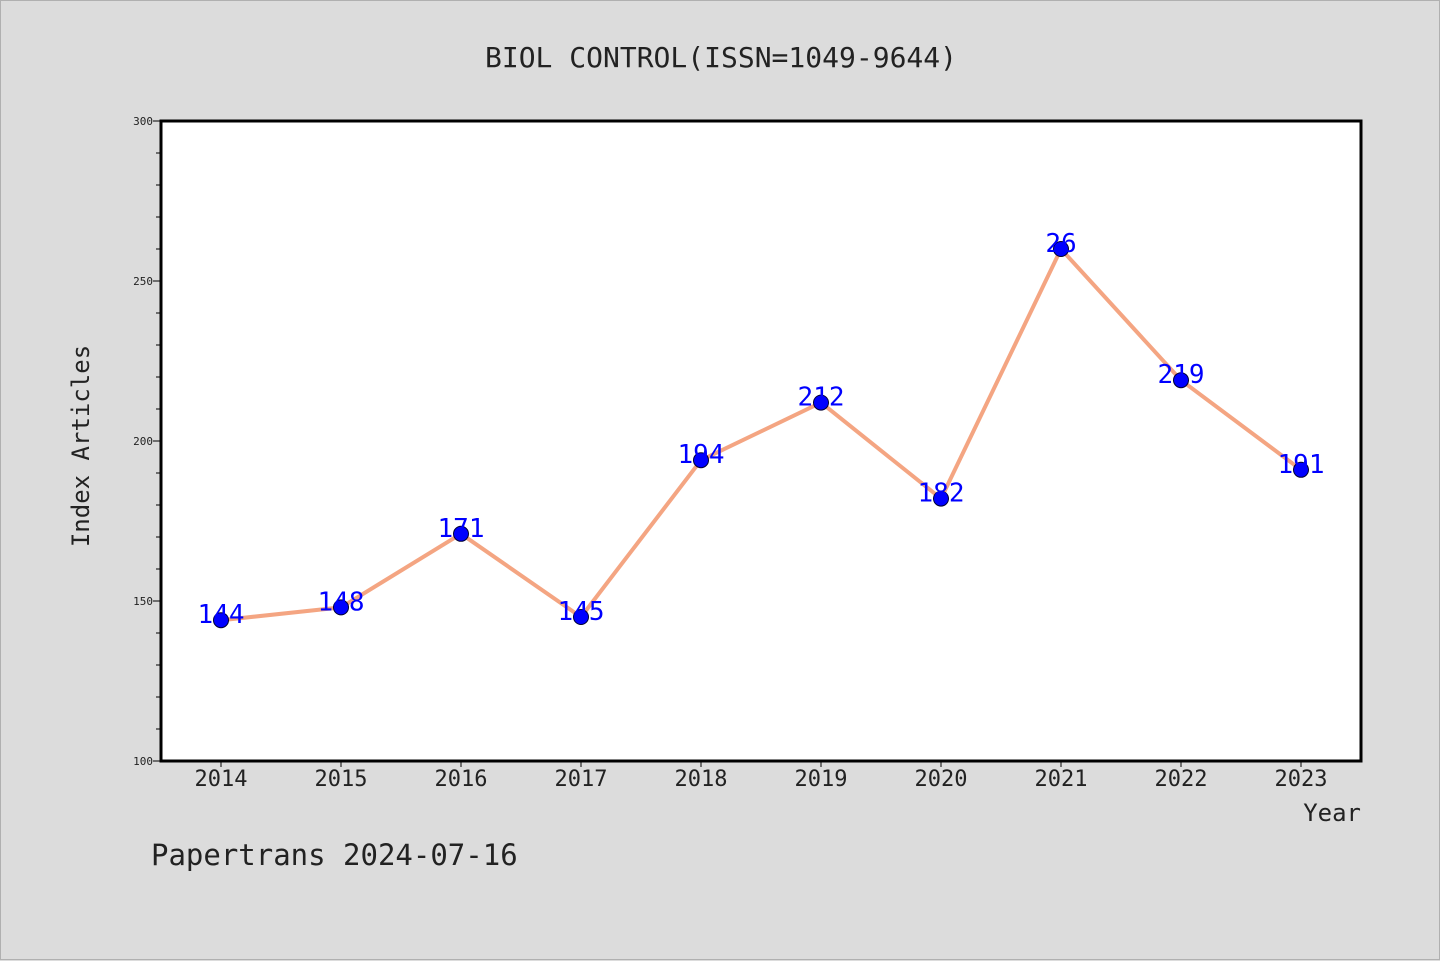 The image size is (1440, 961). What do you see at coordinates (1332, 813) in the screenshot?
I see `x-axis-label: Year` at bounding box center [1332, 813].